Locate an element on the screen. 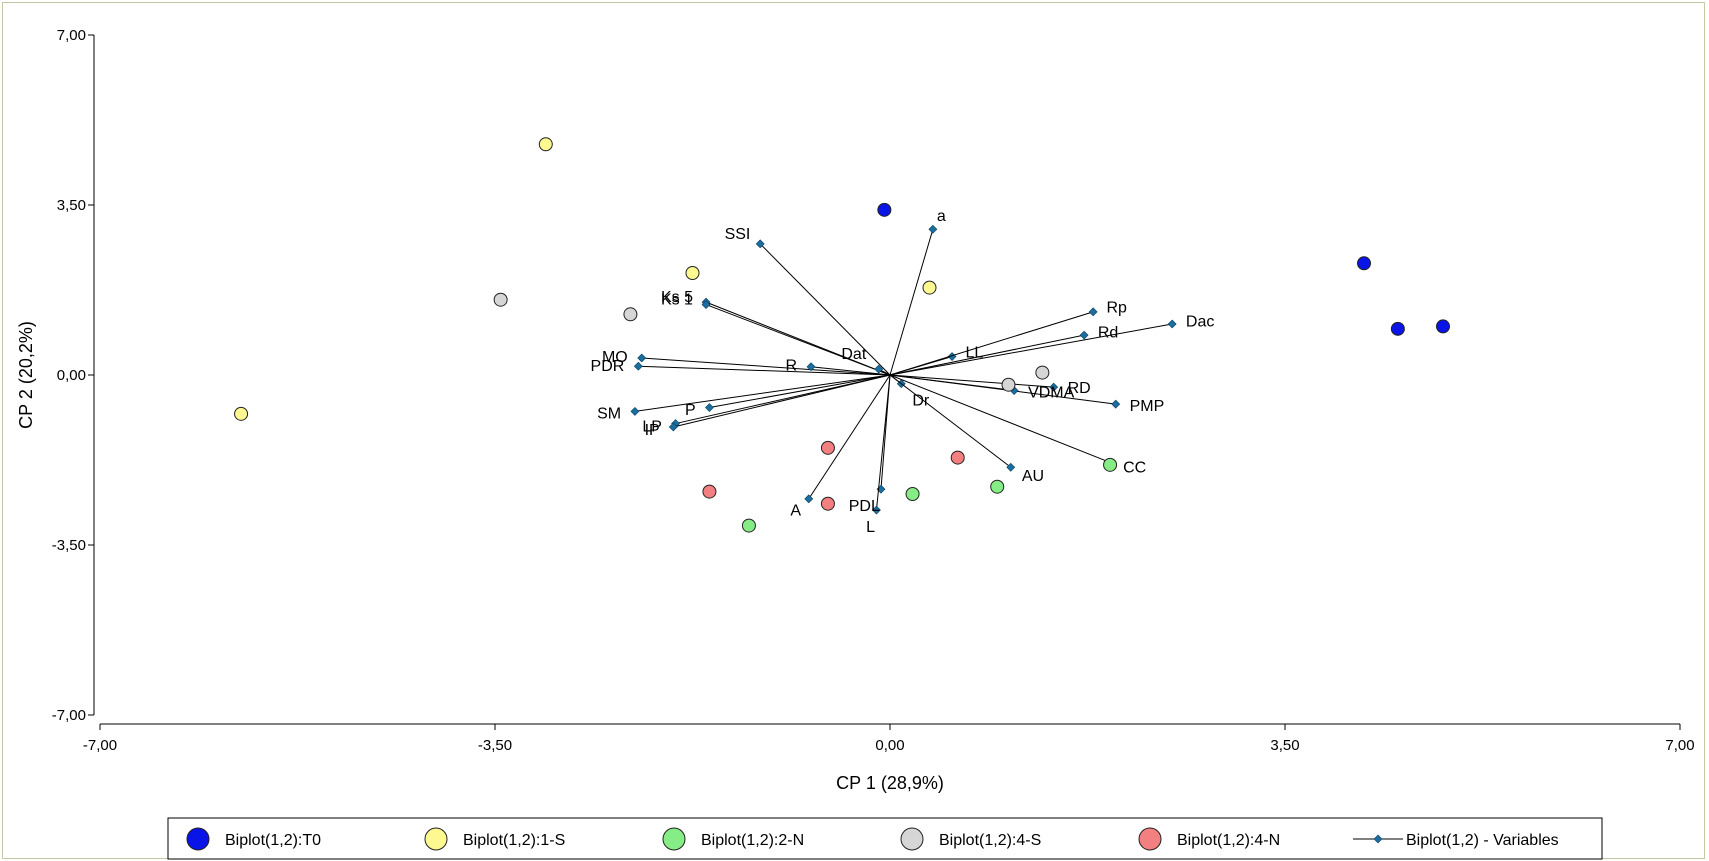  legend-entry-label: Biplot(1,2):1-S is located at coordinates (514, 840).